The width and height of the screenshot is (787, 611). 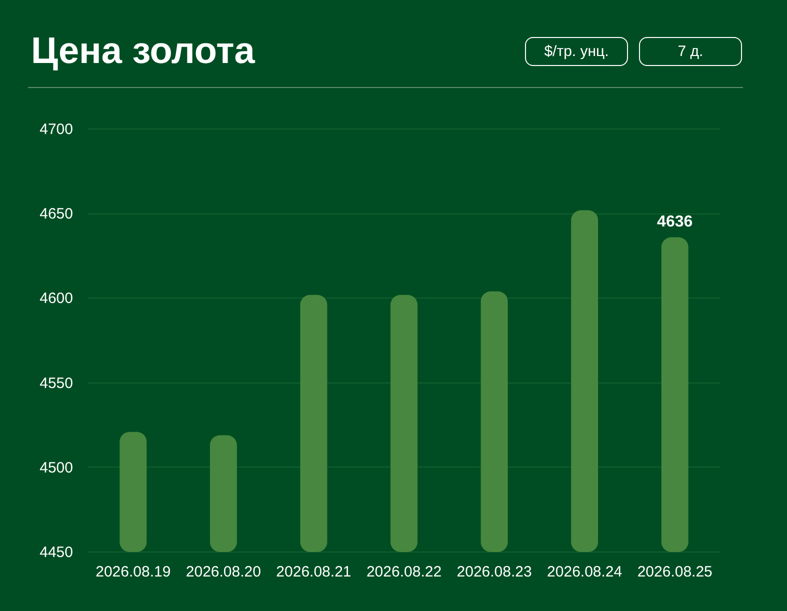 What do you see at coordinates (223, 572) in the screenshot?
I see `x-tick-label: 2026.08.20` at bounding box center [223, 572].